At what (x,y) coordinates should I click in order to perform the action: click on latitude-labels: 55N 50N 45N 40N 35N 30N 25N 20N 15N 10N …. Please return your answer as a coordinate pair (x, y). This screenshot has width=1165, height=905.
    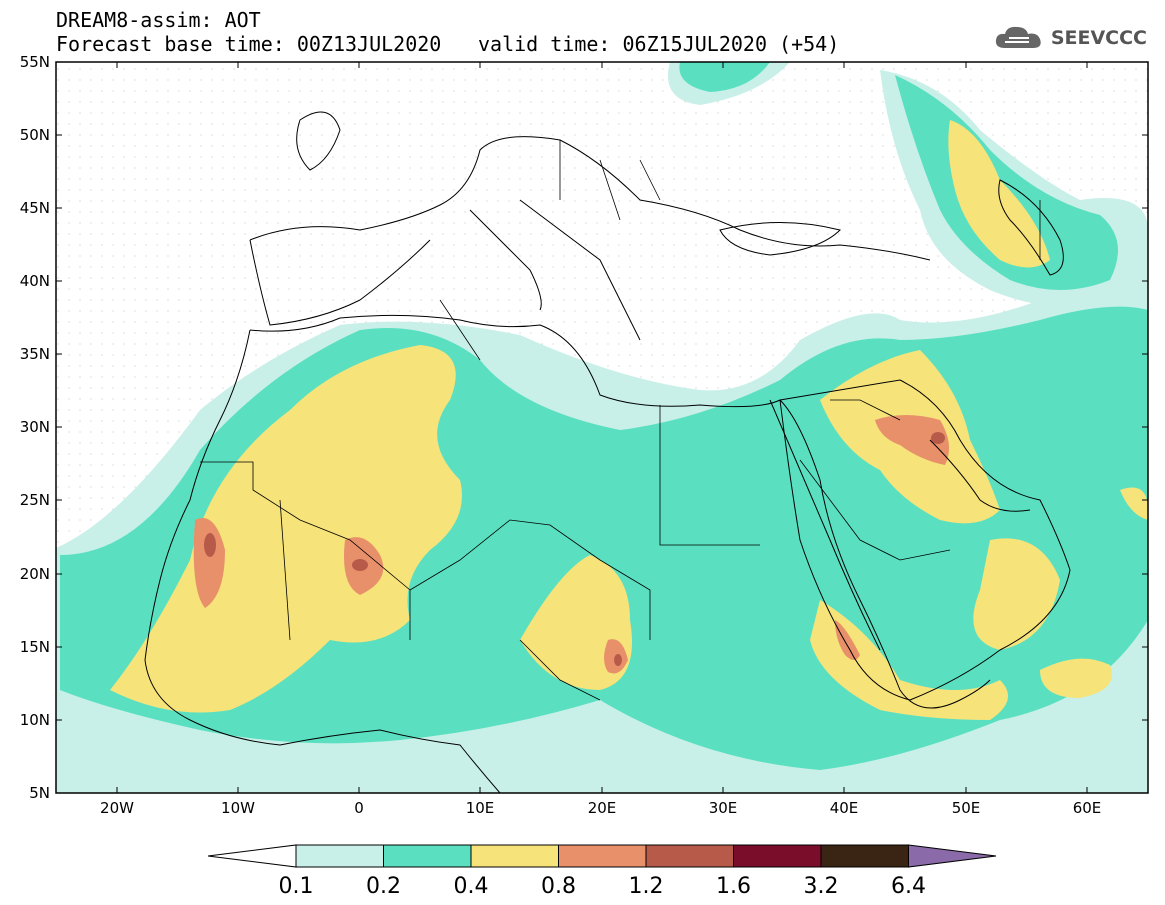
    Looking at the image, I should click on (35, 427).